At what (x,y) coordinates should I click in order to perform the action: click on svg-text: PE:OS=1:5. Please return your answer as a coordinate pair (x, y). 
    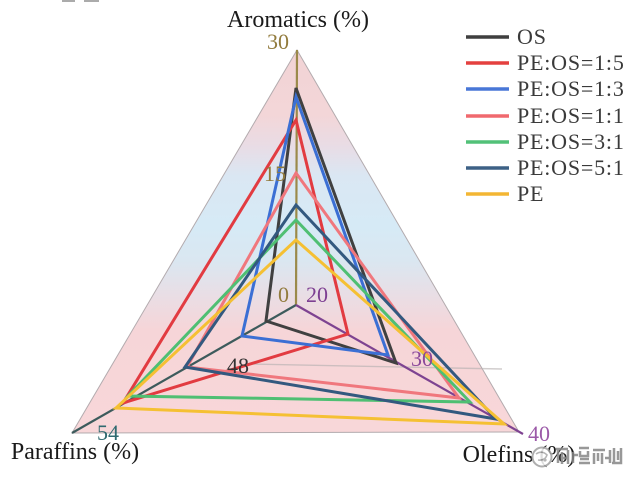
    Looking at the image, I should click on (571, 62).